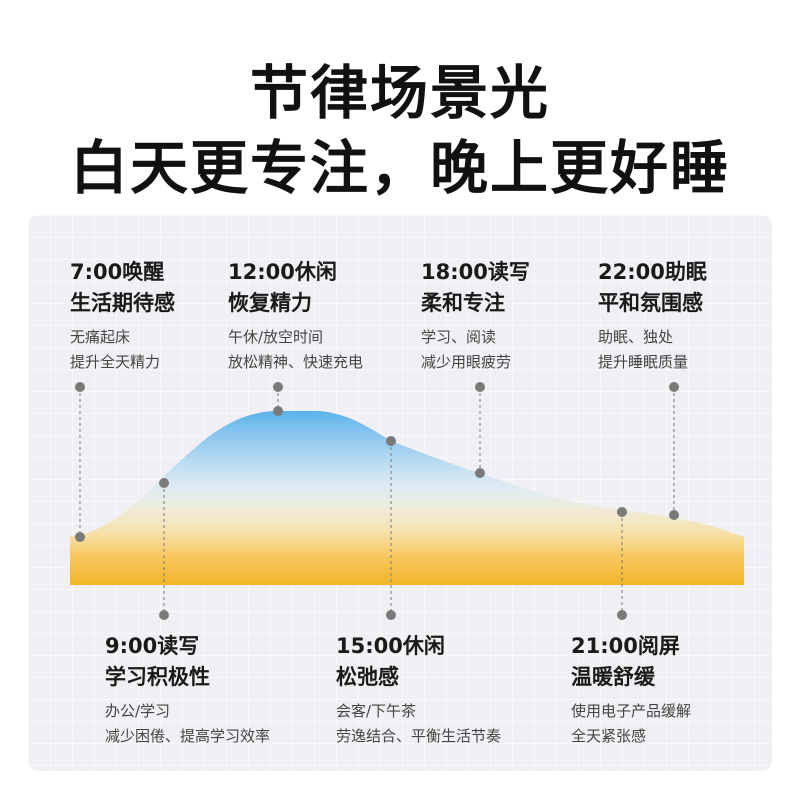 Image resolution: width=800 pixels, height=800 pixels. Describe the element at coordinates (399, 93) in the screenshot. I see `headline-title: 节律场景光` at that location.